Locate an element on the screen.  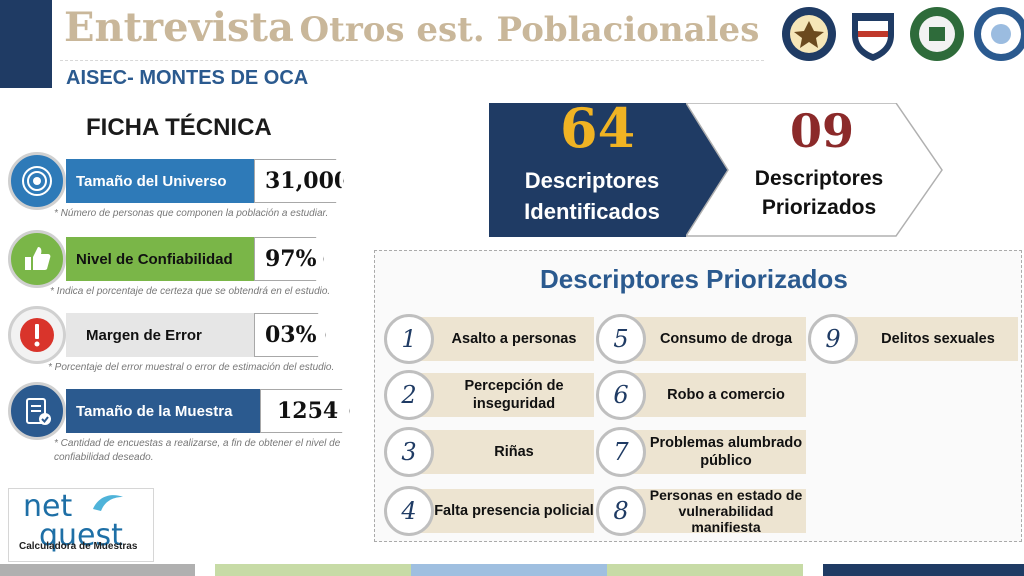
descriptor-item-9: Delitos sexuales 9 is located at coordinates (913, 339).